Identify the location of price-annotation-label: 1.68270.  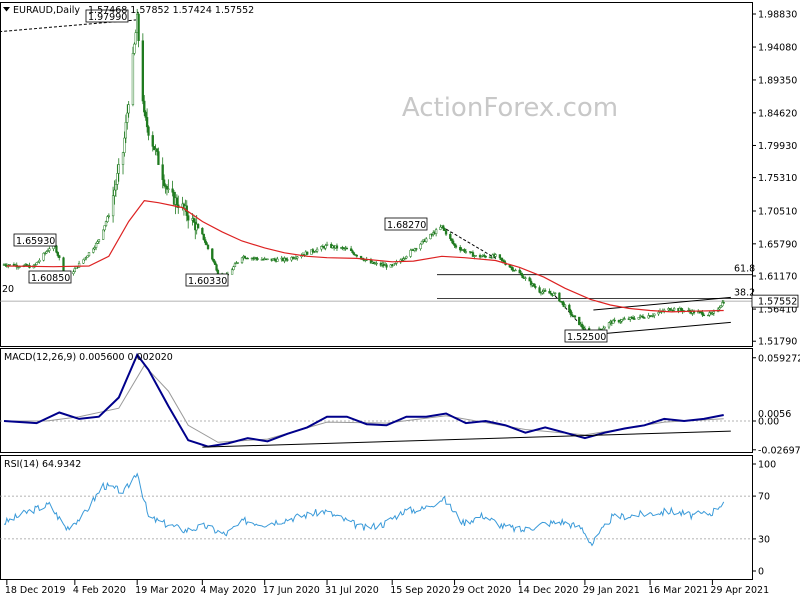
(406, 225).